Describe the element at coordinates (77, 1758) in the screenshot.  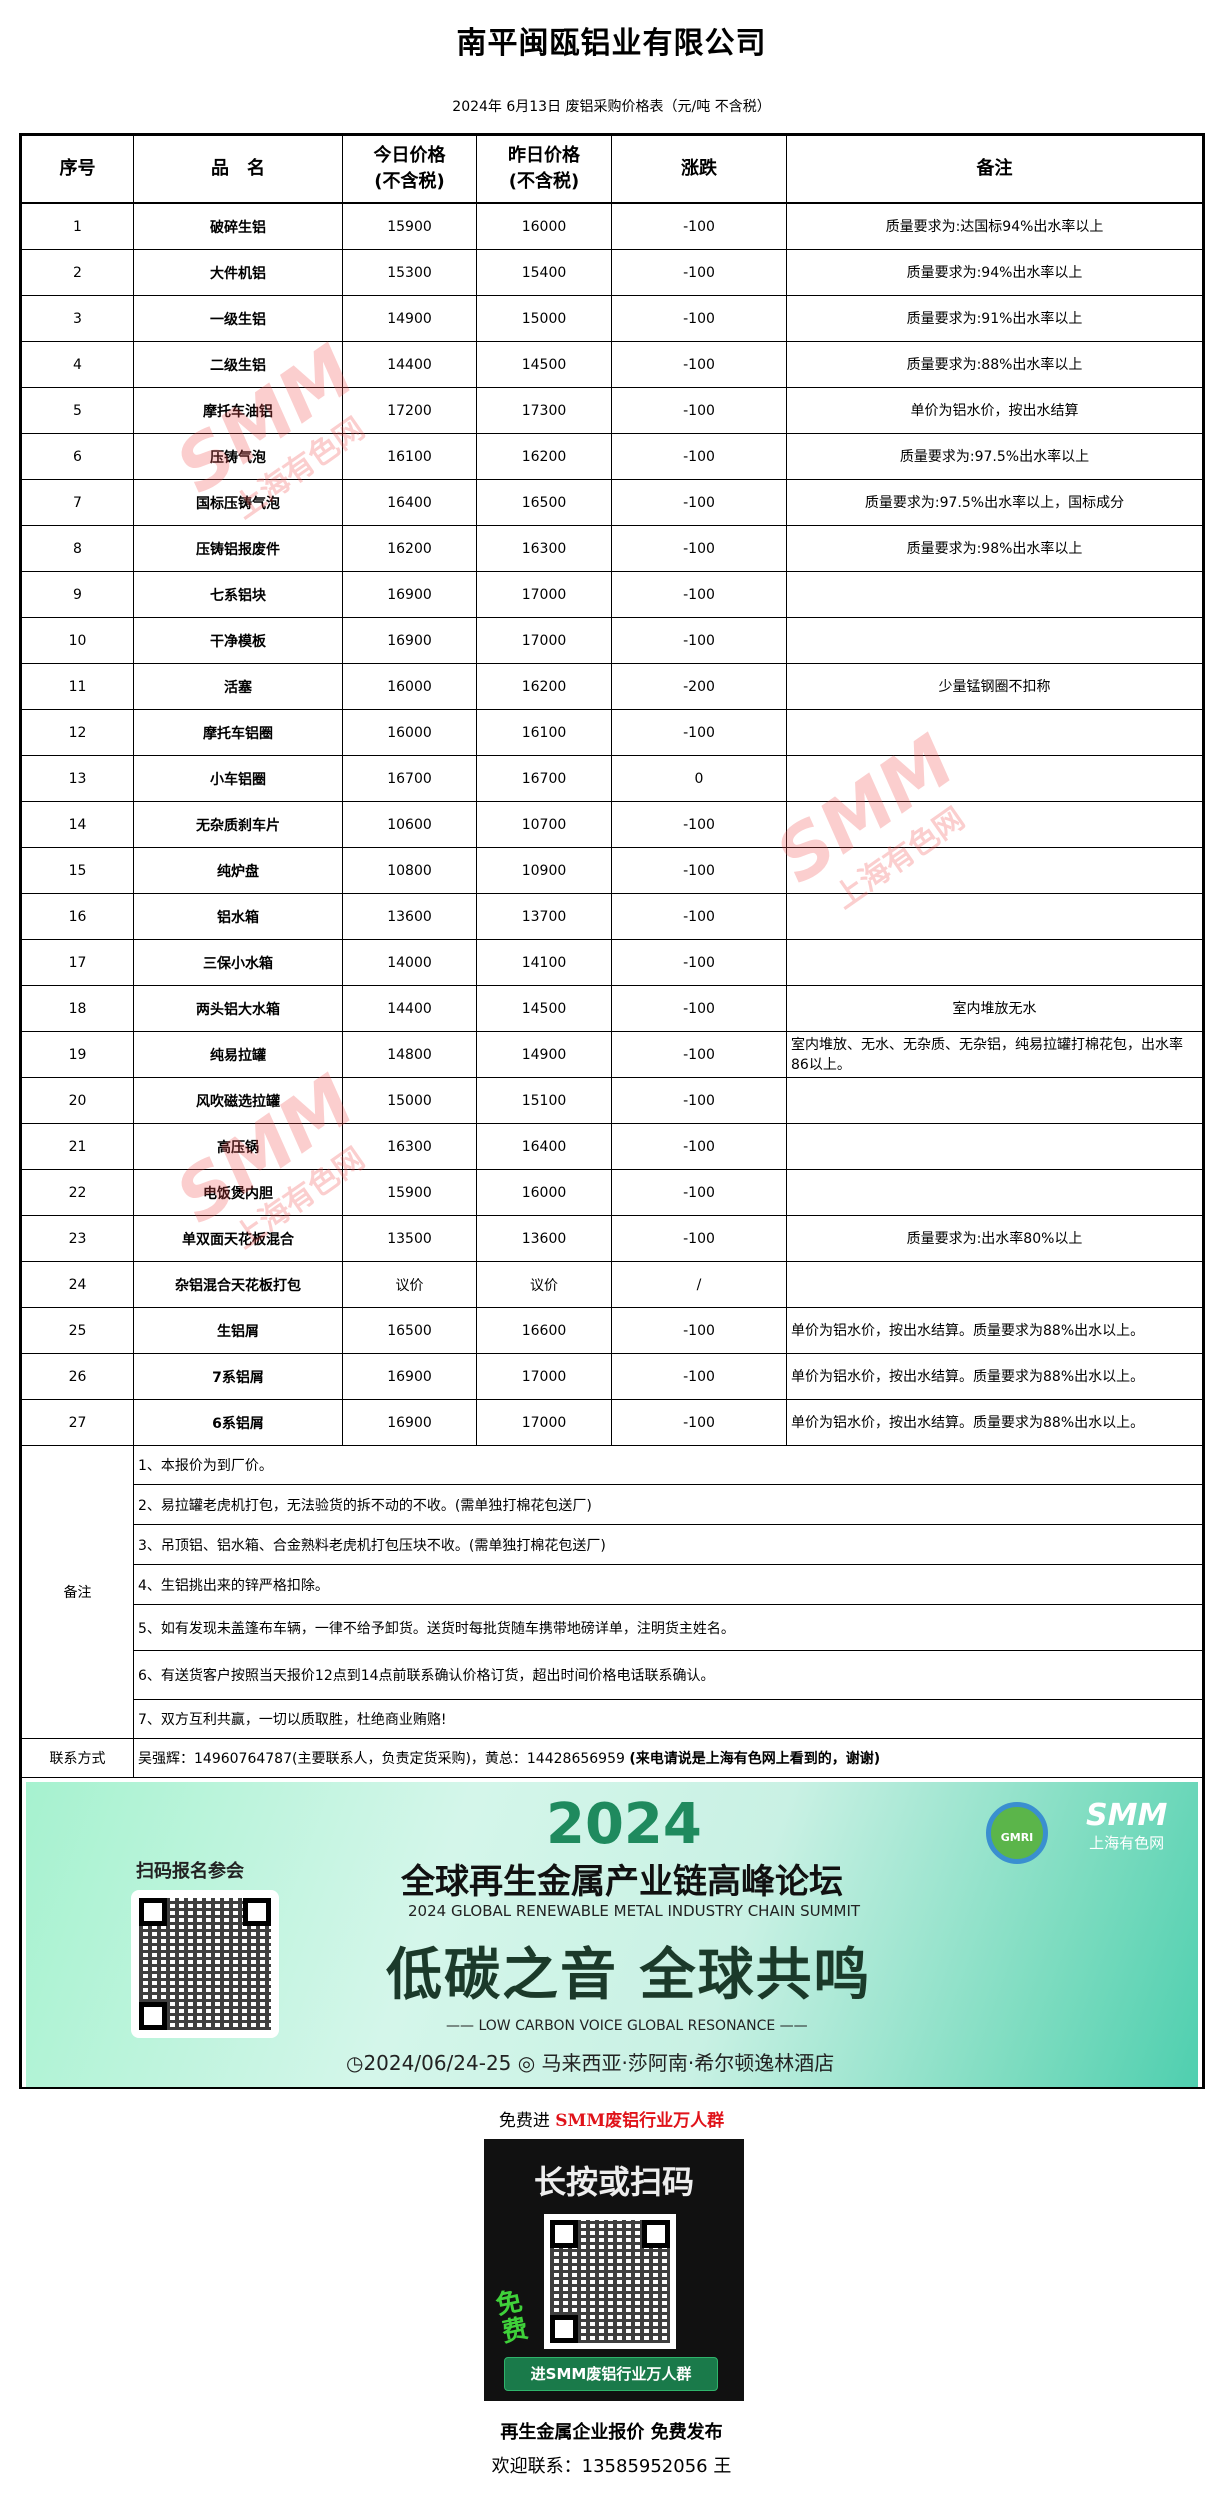
I see `contact-label: 联系方式` at that location.